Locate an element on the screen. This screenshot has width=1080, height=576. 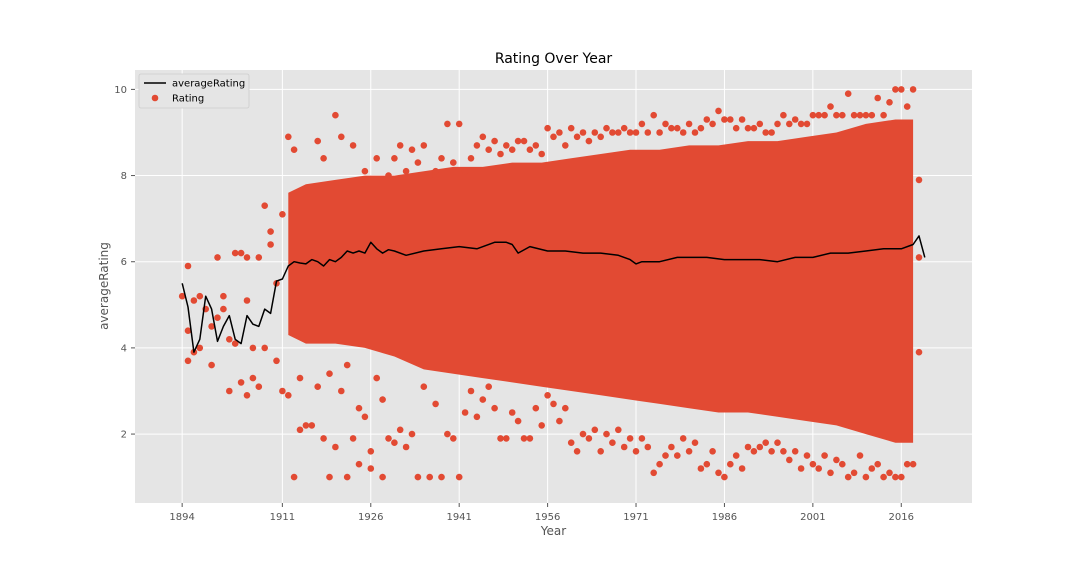
x-axis-ticks: 1894 1911 1926 1941 1956 1971 1986 2001 2016 is located at coordinates (541, 513).